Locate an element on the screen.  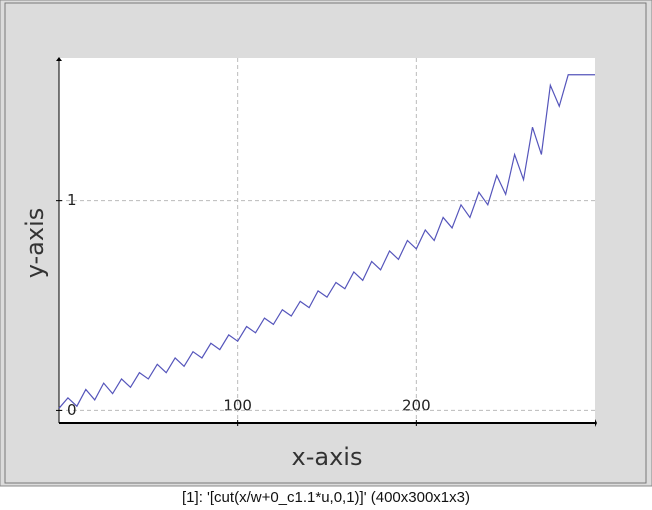
y-axis-arrow is located at coordinates (59, 59).